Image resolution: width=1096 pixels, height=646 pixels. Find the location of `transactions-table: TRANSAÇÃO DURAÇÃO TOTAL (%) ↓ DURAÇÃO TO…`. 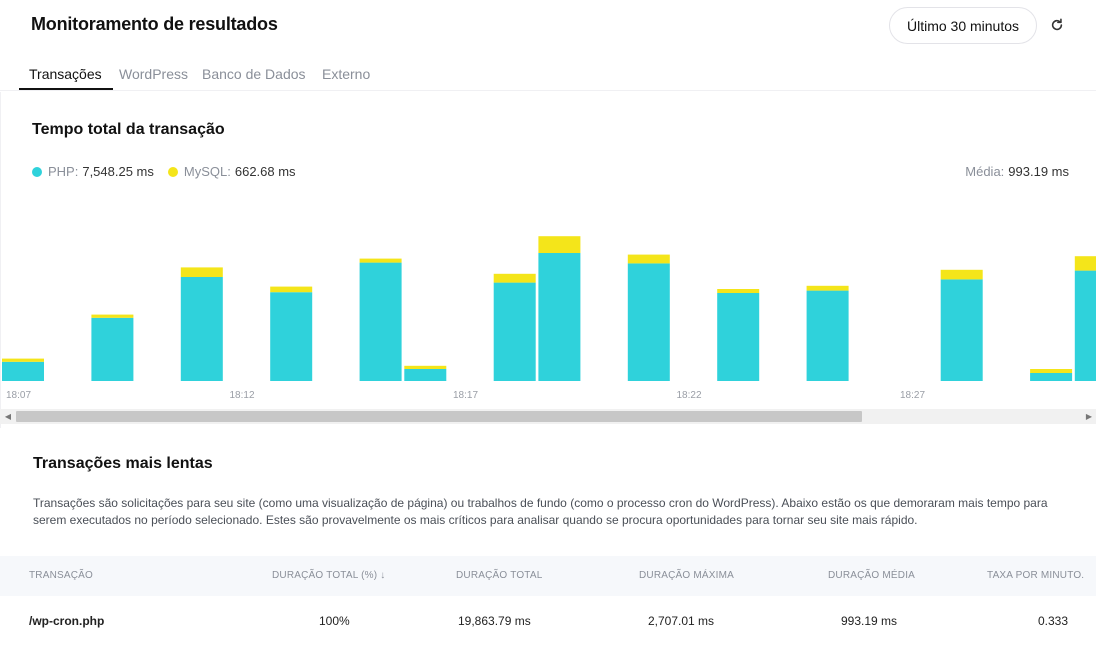

transactions-table: TRANSAÇÃO DURAÇÃO TOTAL (%) ↓ DURAÇÃO TO… is located at coordinates (548, 601).